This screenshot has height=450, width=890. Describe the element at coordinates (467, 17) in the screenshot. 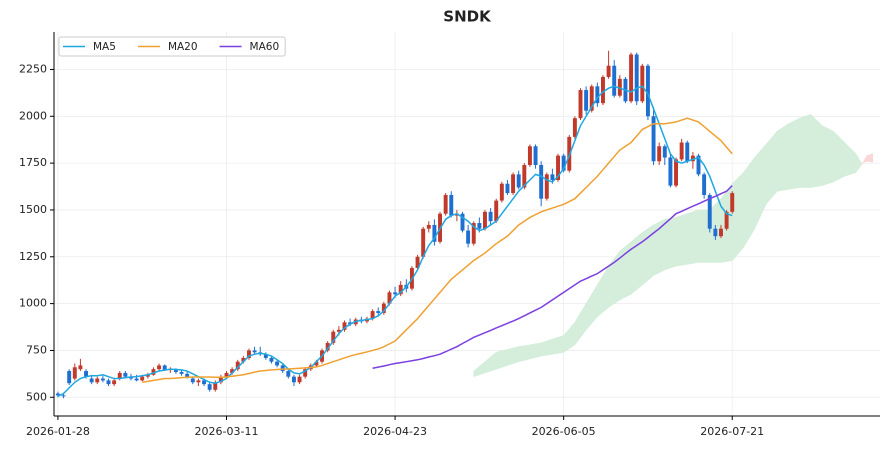

I see `chart-title: SNDK` at that location.